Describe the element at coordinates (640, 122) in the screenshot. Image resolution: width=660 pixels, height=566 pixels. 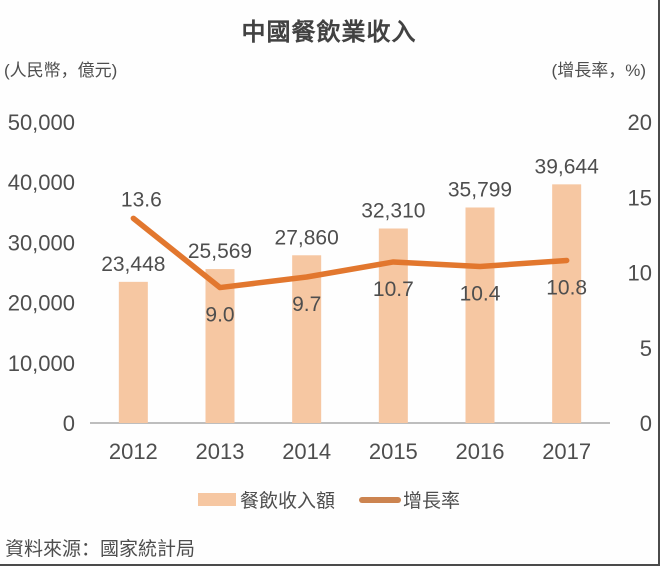
I see `right-axis-tick-label: 20` at that location.